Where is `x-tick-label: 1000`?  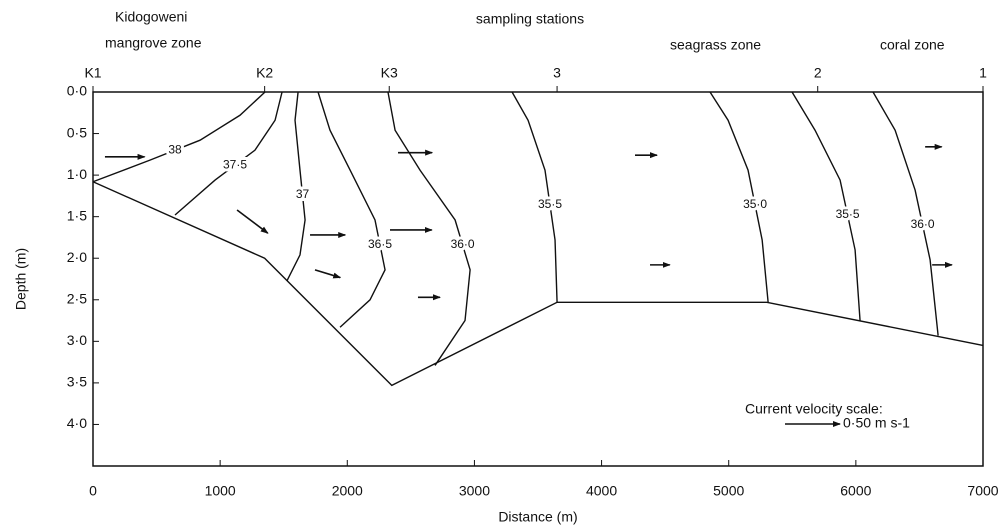 x-tick-label: 1000 is located at coordinates (220, 491).